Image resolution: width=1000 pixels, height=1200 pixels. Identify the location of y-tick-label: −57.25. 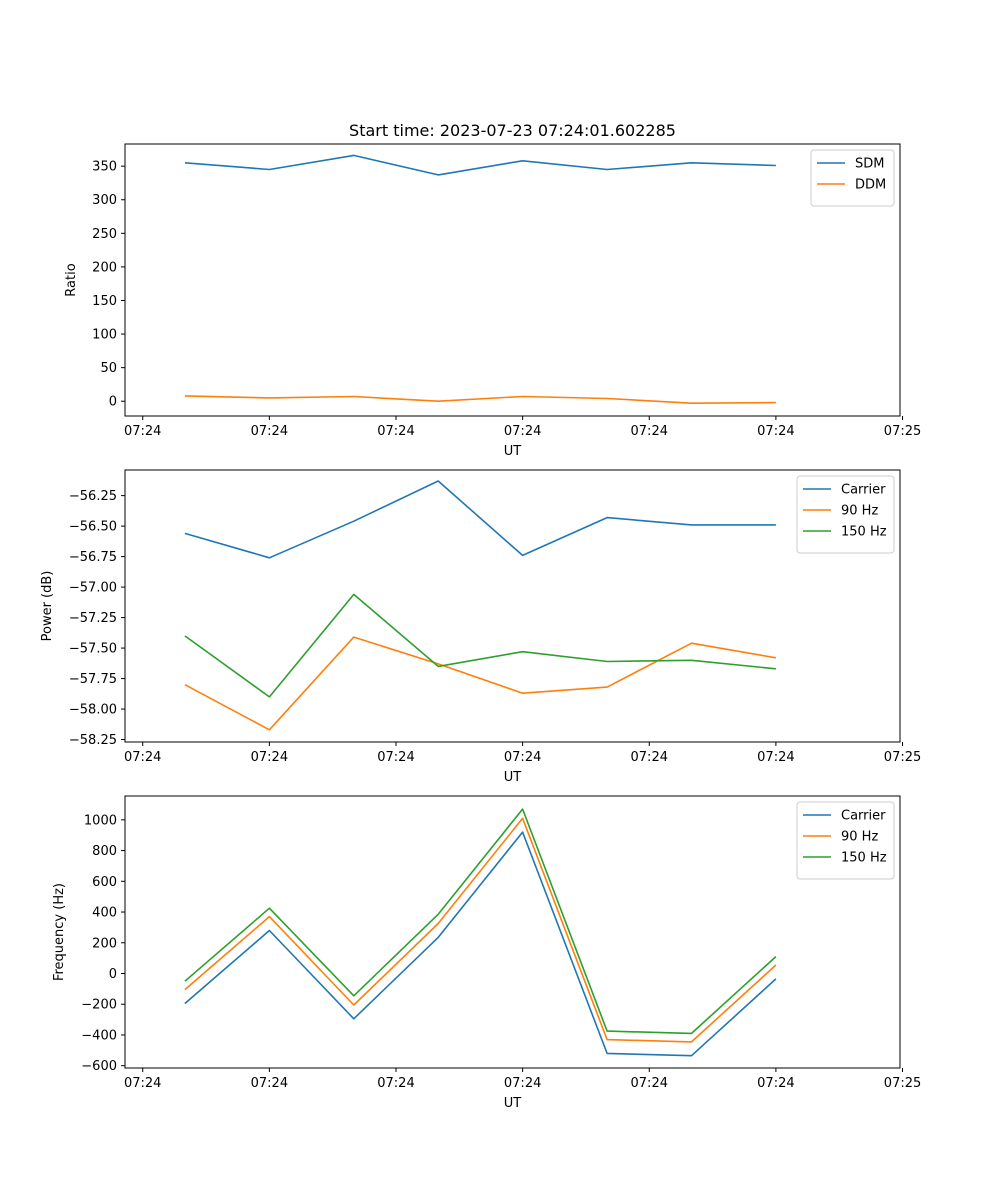
(93, 618).